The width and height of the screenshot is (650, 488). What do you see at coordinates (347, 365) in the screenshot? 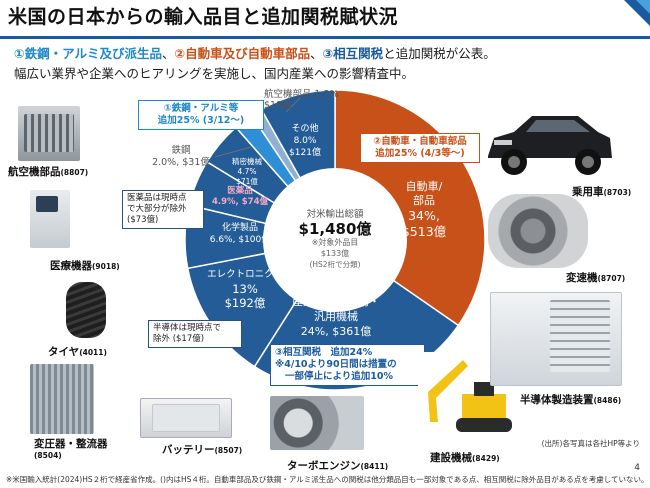
I see `callout-reciprocal-tariff: ③相互関税 追加24% ※4/10より90日間は措置の 一部停止により追加10%` at bounding box center [347, 365].